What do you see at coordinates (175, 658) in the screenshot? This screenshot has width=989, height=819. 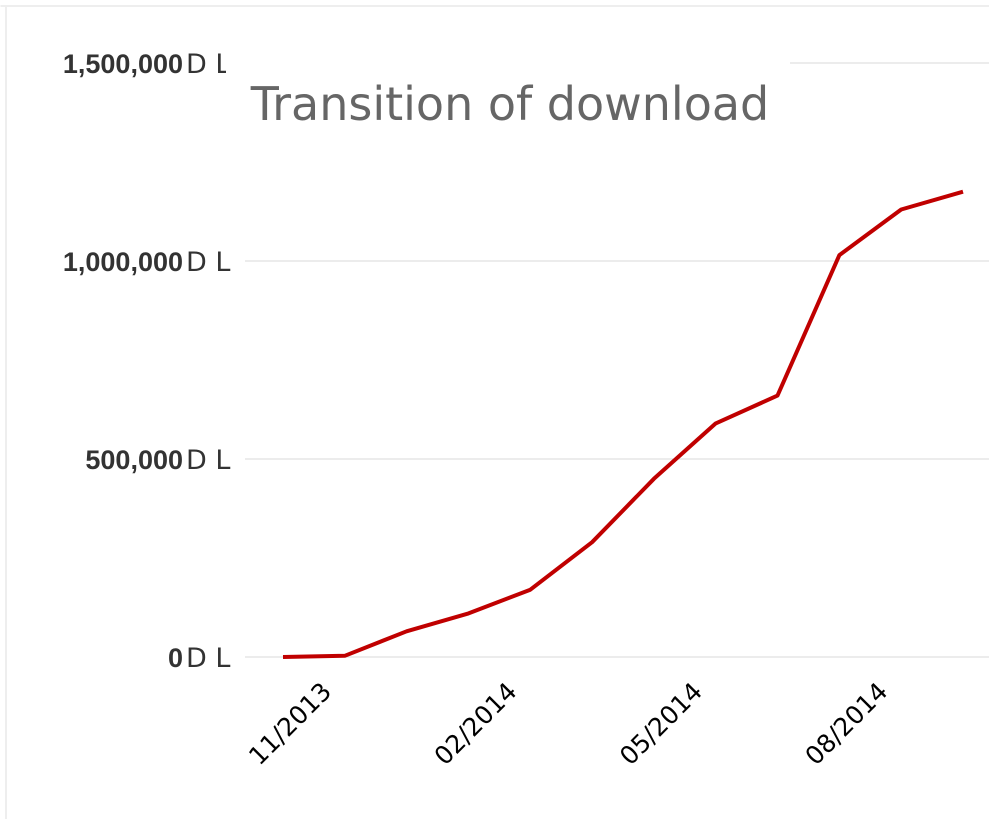 I see `y-tick-label: 0` at bounding box center [175, 658].